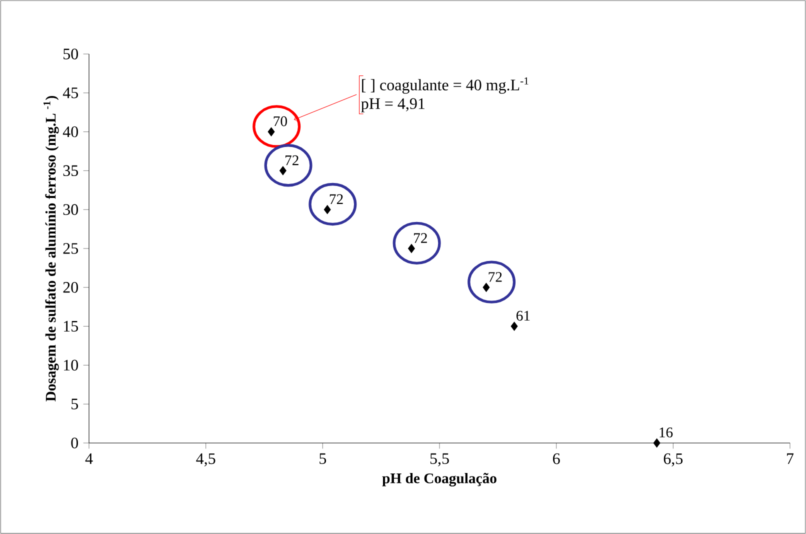 This screenshot has width=806, height=534. I want to click on x-tick-label: 4,5, so click(206, 459).